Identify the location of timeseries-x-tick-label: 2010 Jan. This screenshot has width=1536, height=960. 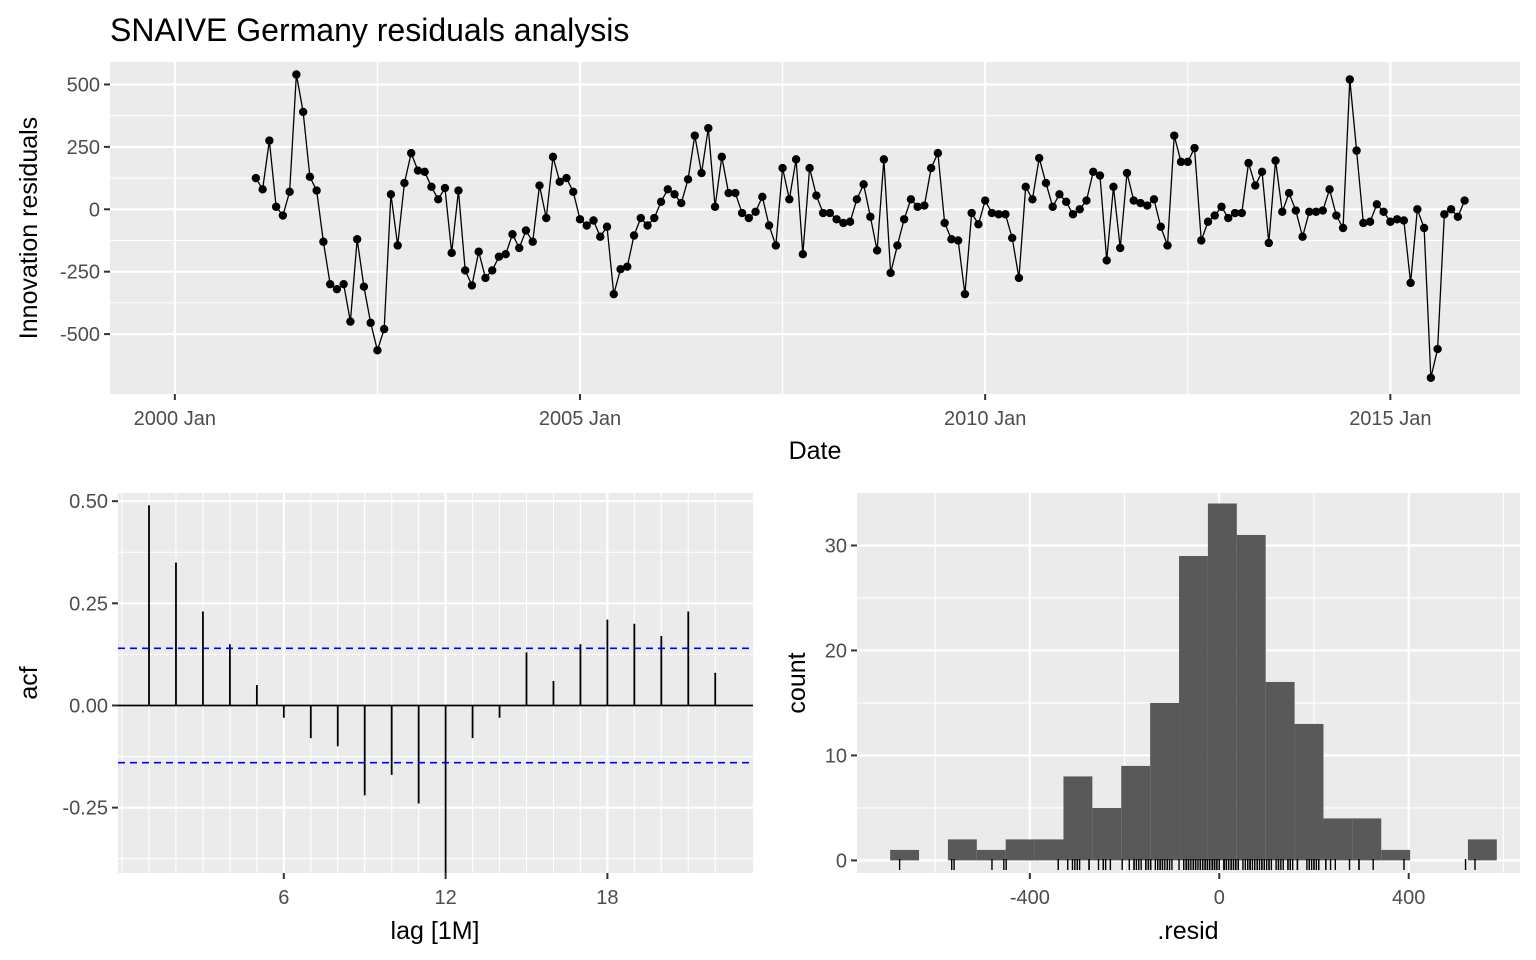
(985, 419).